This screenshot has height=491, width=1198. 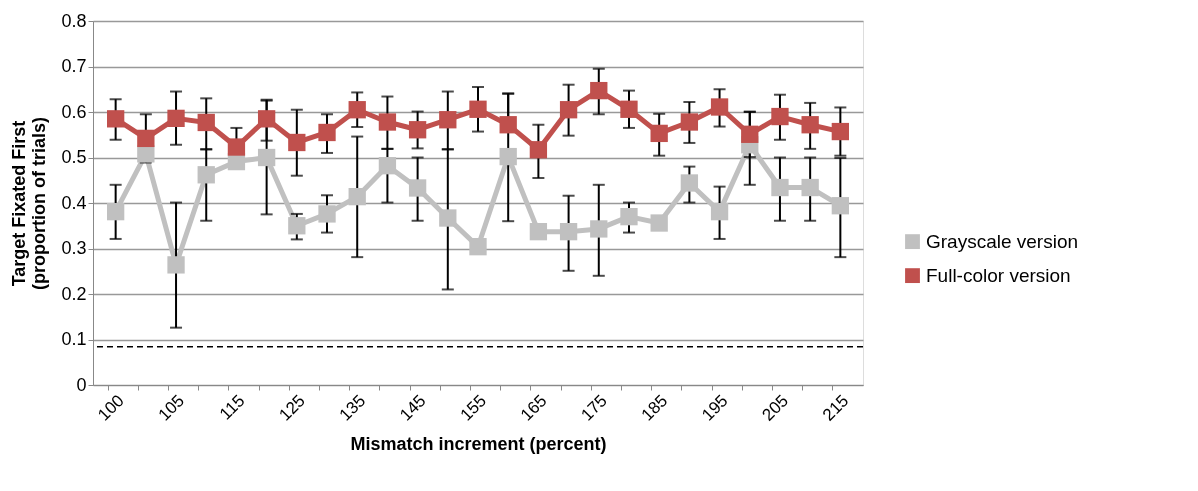 I want to click on y-tick-label: 0.2, so click(x=74, y=293).